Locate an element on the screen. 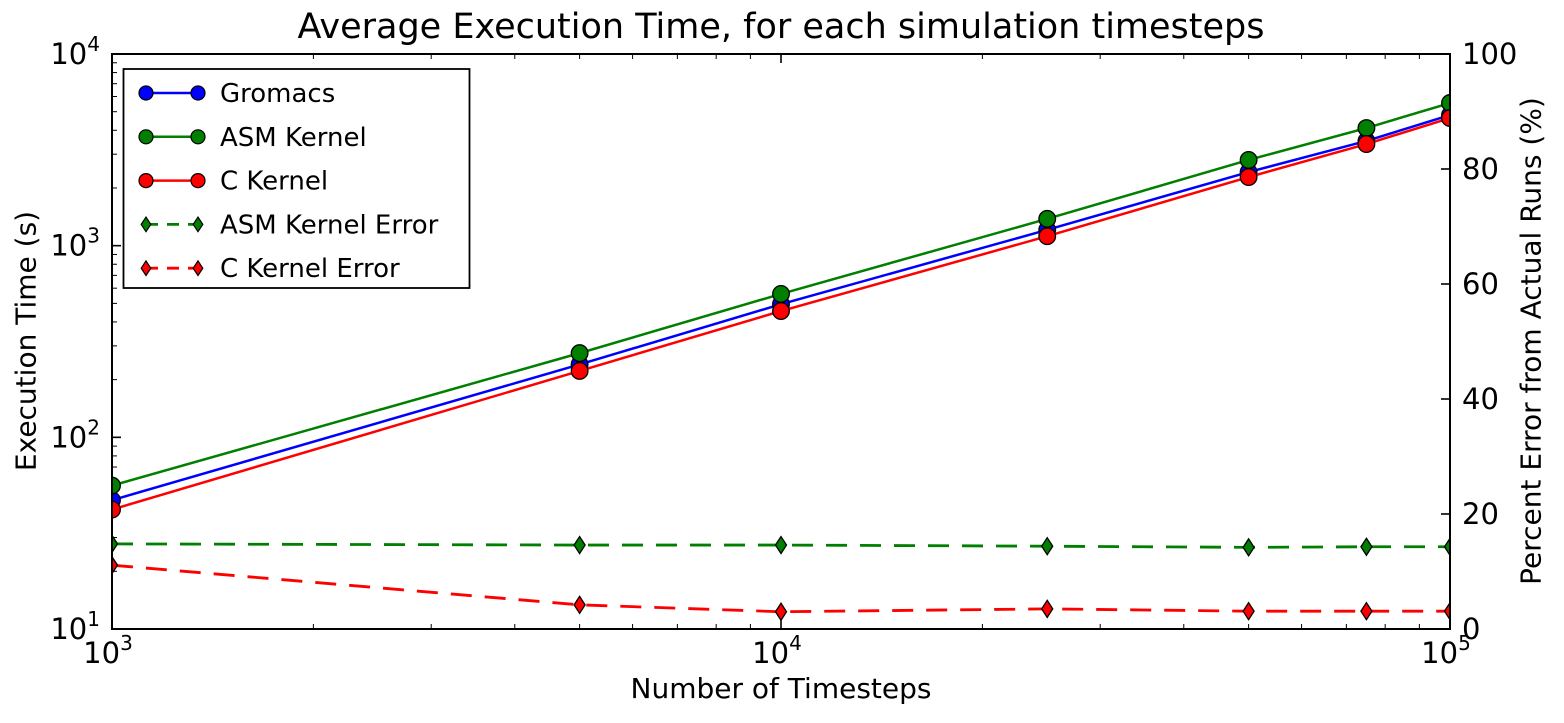 This screenshot has width=1564, height=723. legend-entry-asm-kernel-error: ASM Kernel Error is located at coordinates (289, 225).